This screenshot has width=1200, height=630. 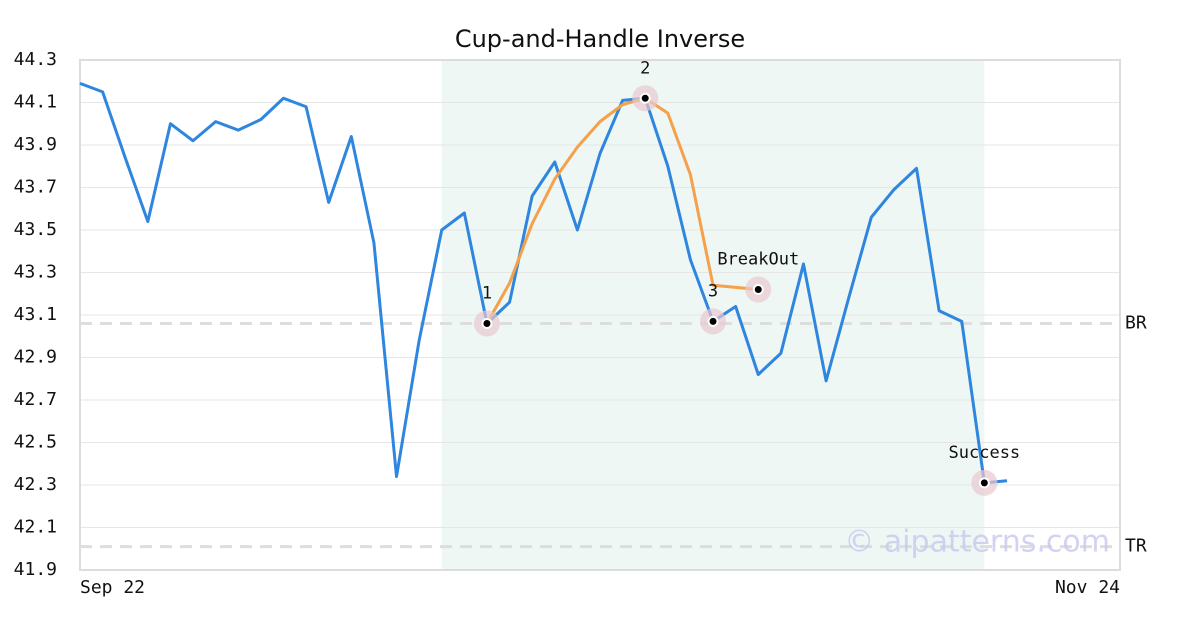 What do you see at coordinates (35, 229) in the screenshot?
I see `y-tick-label: 43.5` at bounding box center [35, 229].